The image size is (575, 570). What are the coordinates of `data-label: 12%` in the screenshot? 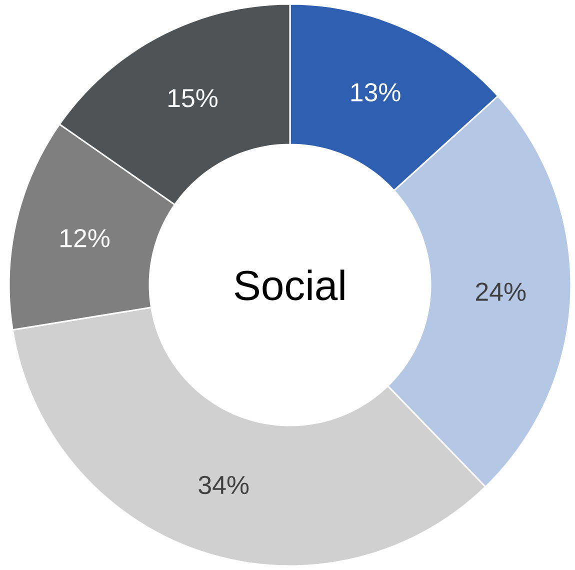 It's located at (85, 238).